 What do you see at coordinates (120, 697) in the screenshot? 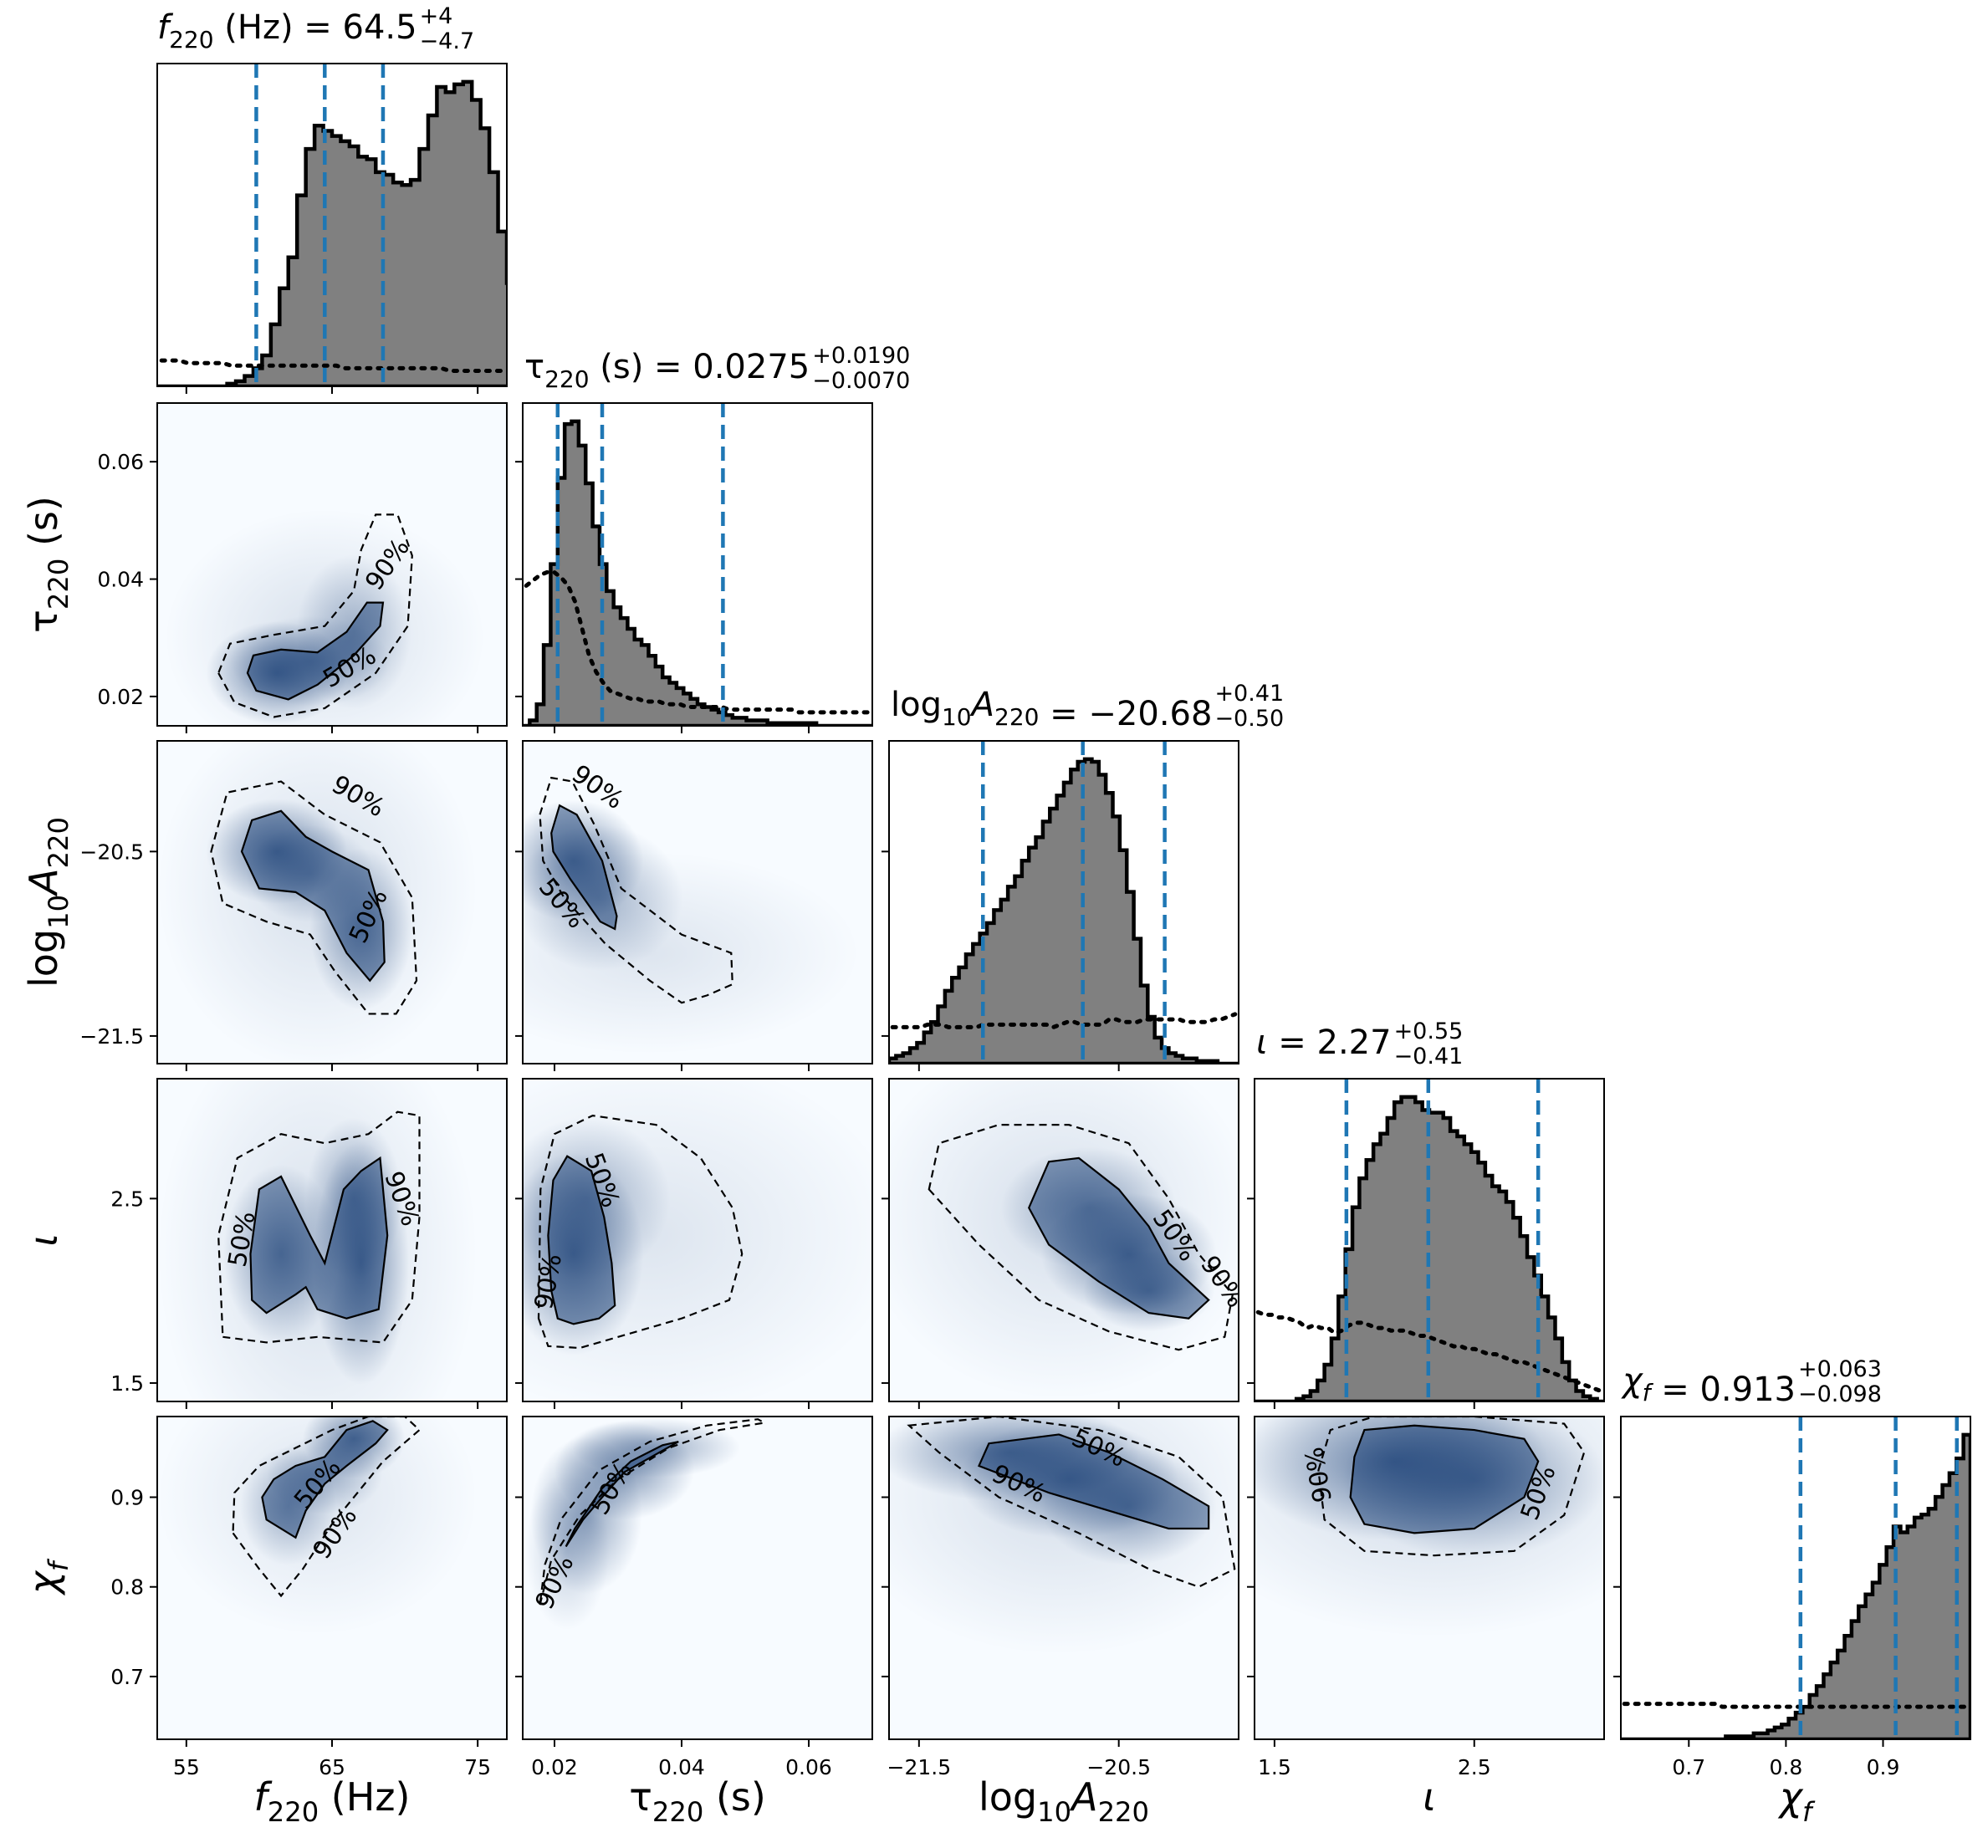
I see `y-tick-label: 0.02` at bounding box center [120, 697].